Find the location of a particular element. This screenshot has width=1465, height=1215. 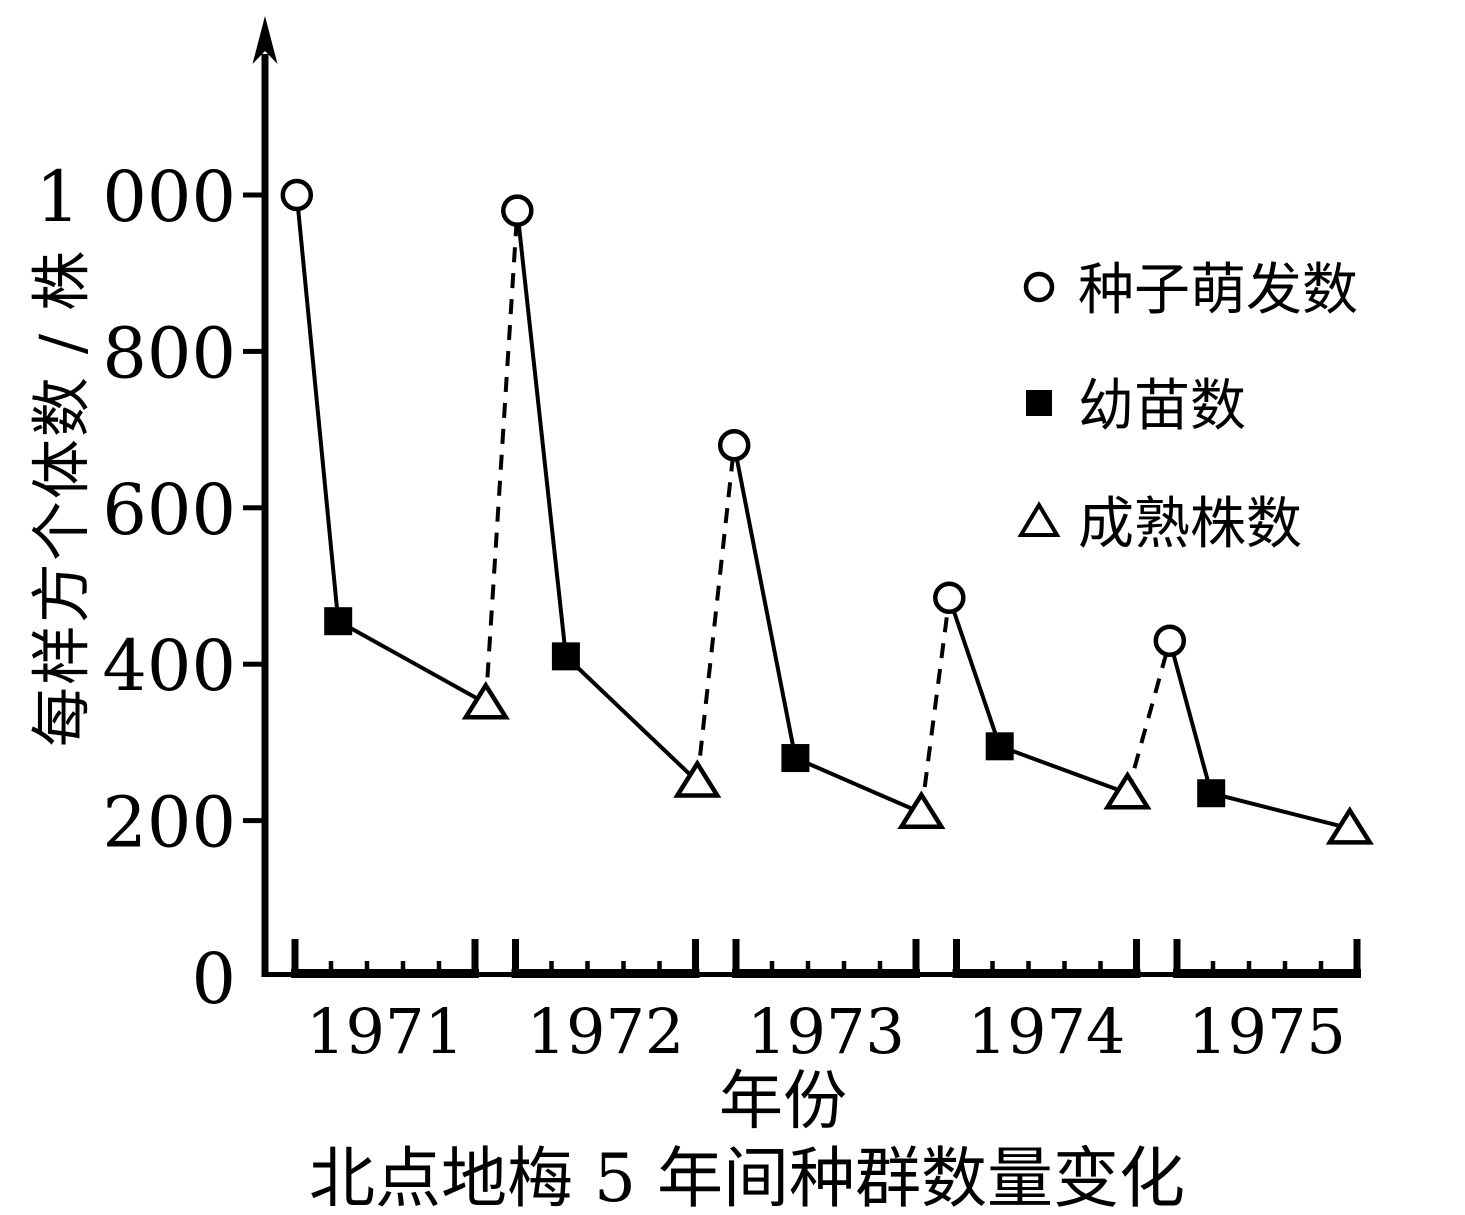

x-year-label: 1971 is located at coordinates (385, 1031).